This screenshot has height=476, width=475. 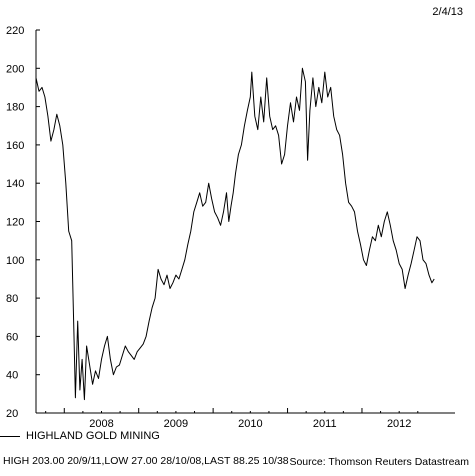 What do you see at coordinates (399, 424) in the screenshot?
I see `x-tick-label: 2012` at bounding box center [399, 424].